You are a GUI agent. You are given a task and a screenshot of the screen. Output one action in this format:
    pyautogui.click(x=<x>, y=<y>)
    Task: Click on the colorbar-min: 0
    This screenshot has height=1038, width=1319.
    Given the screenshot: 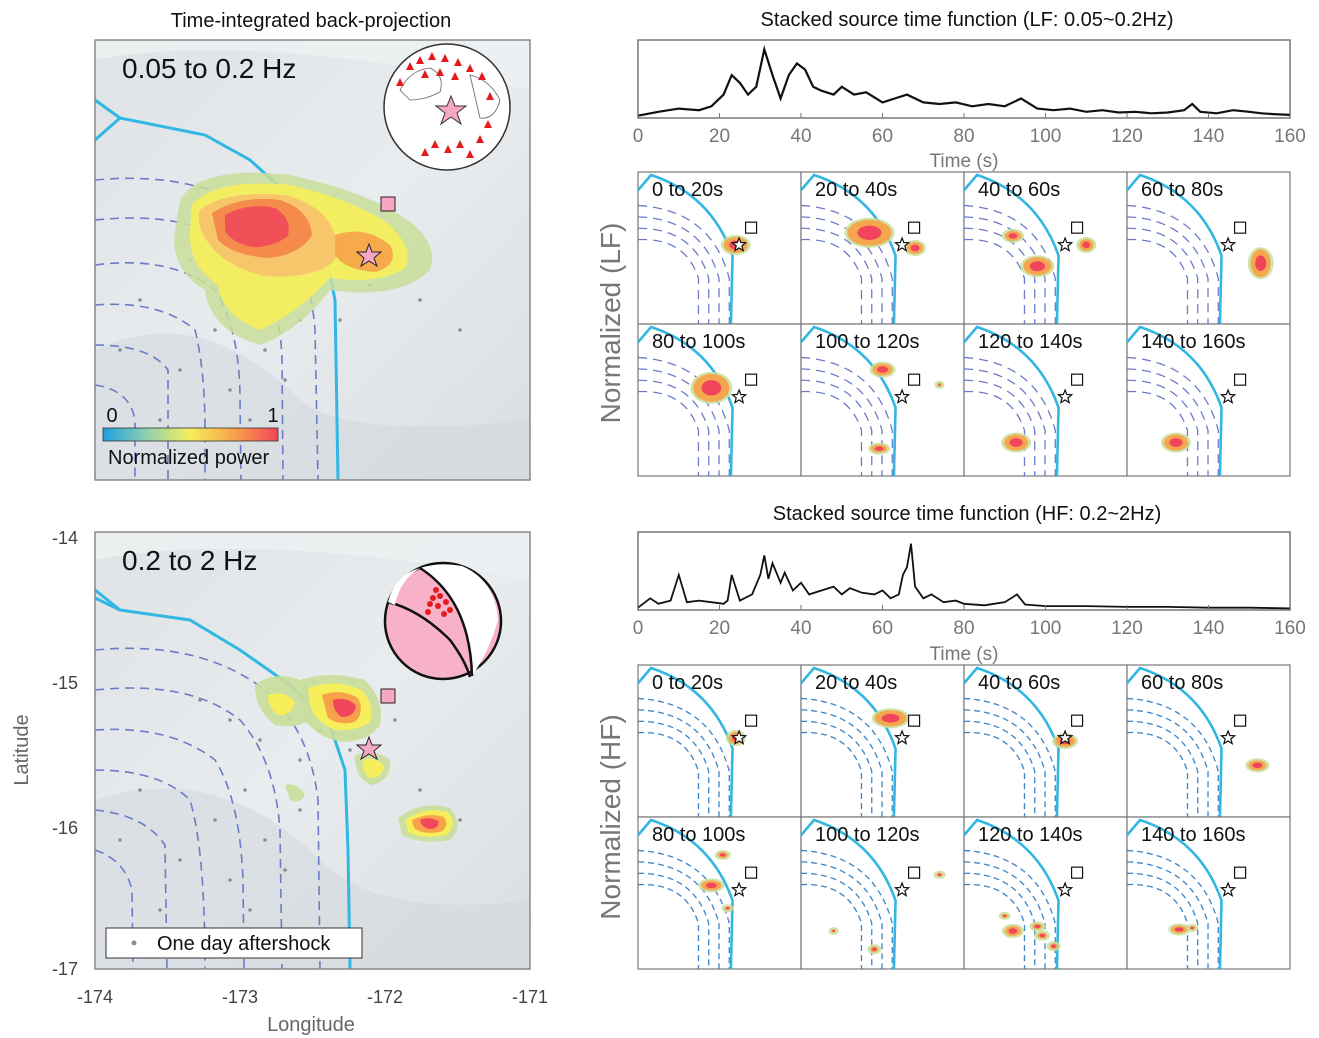 What is the action you would take?
    pyautogui.click(x=111, y=416)
    